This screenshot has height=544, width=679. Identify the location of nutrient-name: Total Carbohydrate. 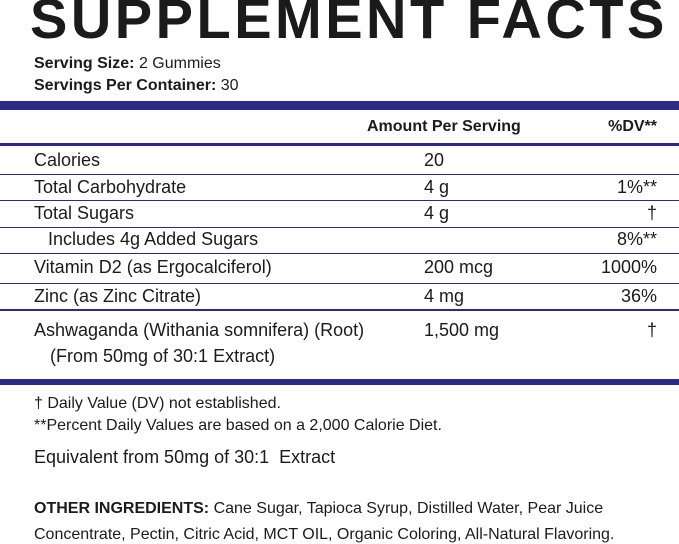
(110, 187).